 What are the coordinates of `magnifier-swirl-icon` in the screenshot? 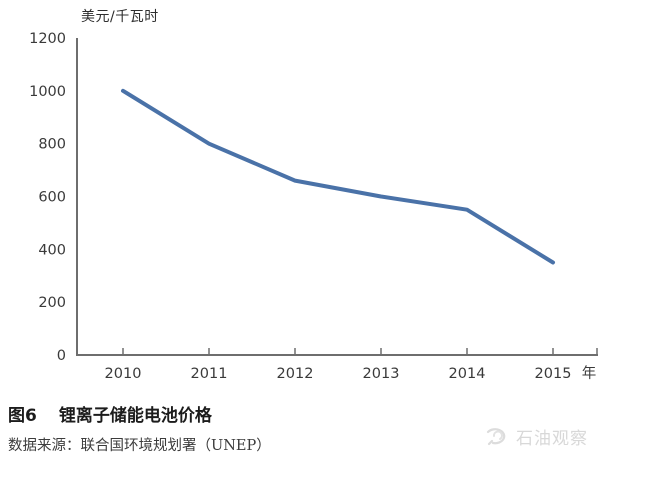 It's located at (496, 437).